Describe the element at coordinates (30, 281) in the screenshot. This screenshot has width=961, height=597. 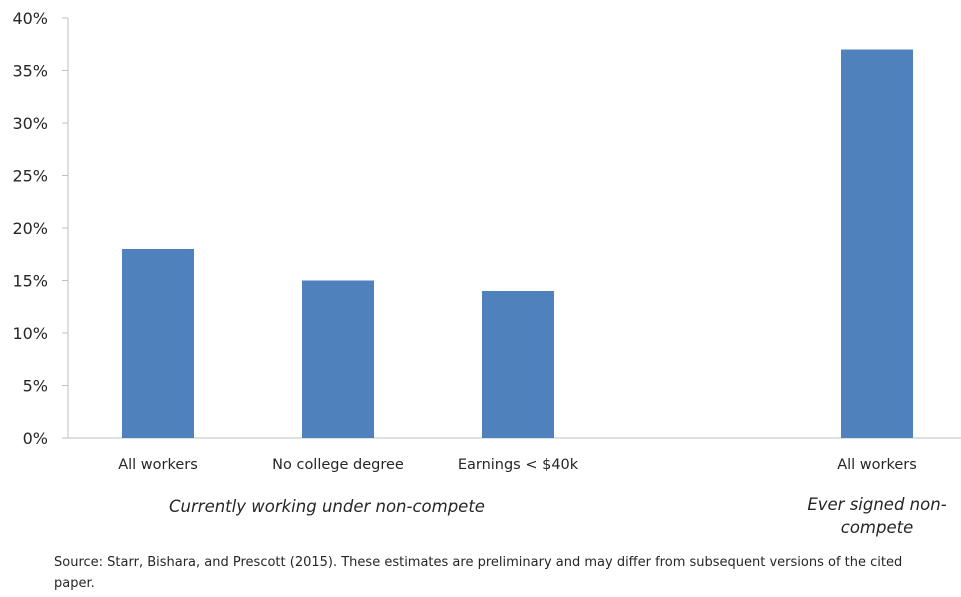
I see `y-tick-label: 15%` at that location.